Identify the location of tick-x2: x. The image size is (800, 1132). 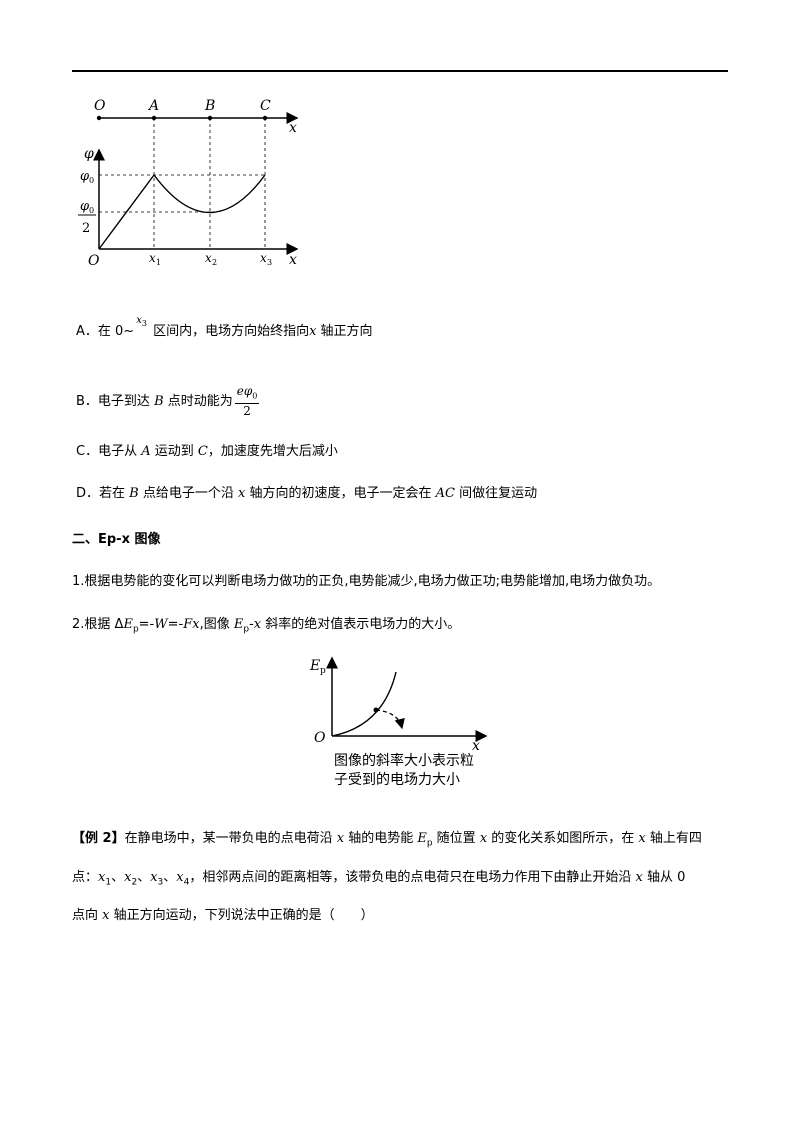
(208, 258).